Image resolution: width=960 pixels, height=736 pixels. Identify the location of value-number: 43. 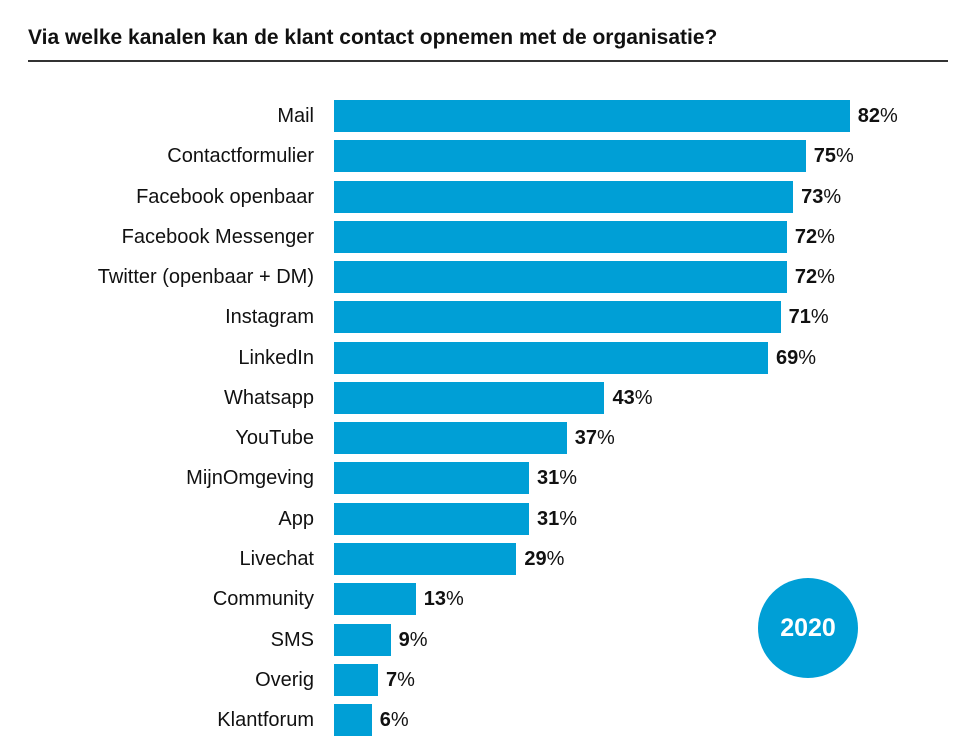
(623, 397).